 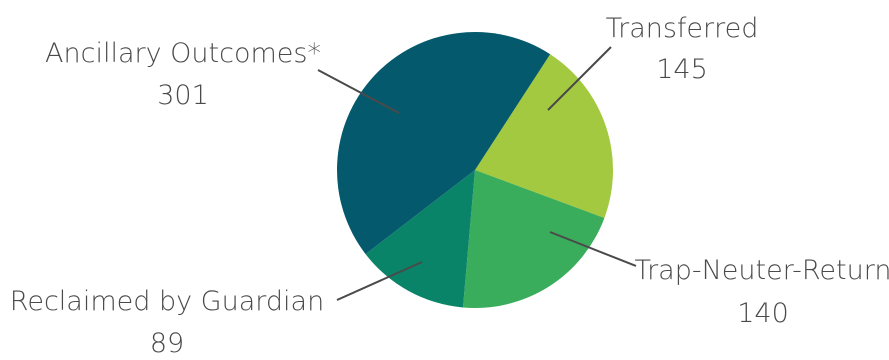 What do you see at coordinates (544, 136) in the screenshot?
I see `pie-slice-transferred` at bounding box center [544, 136].